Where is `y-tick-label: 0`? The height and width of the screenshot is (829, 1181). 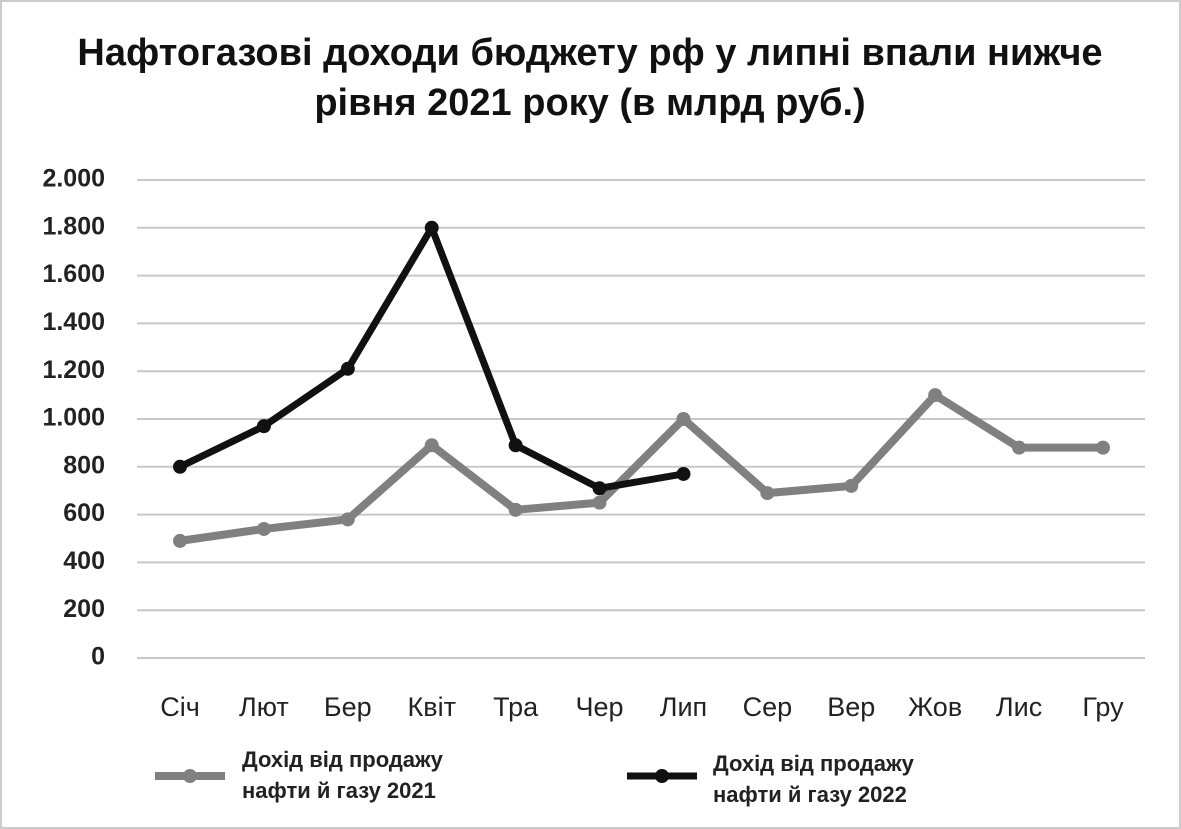 y-tick-label: 0 is located at coordinates (98, 657).